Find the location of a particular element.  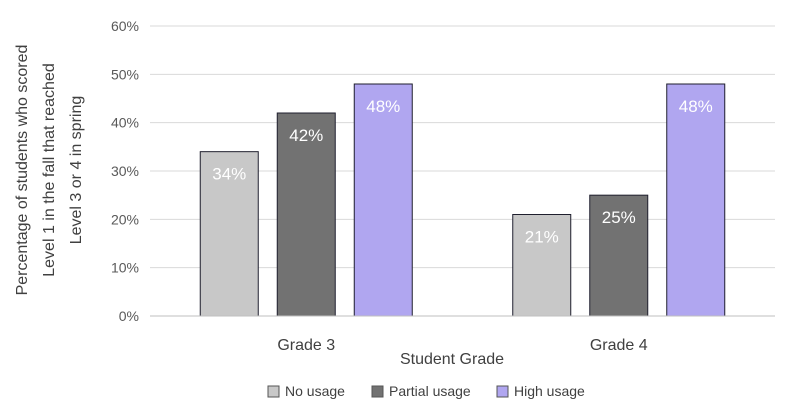

legend-label-high-usage: High usage is located at coordinates (549, 391).